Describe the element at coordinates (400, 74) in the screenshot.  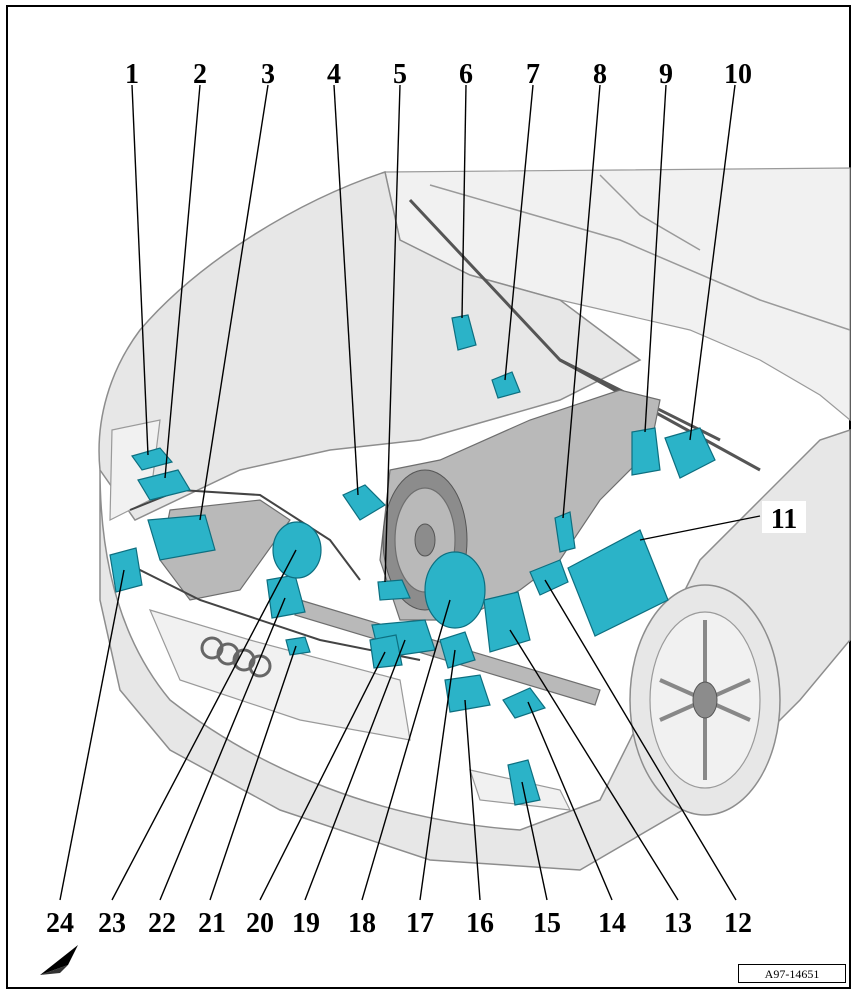
I see `callout-5: 5` at that location.